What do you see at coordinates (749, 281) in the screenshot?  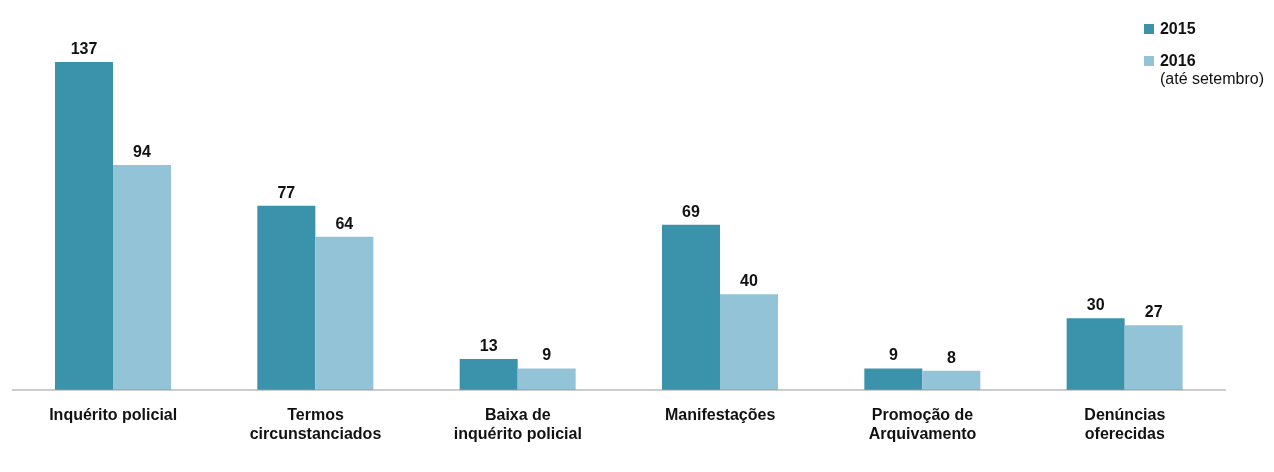 I see `data-label: 40` at bounding box center [749, 281].